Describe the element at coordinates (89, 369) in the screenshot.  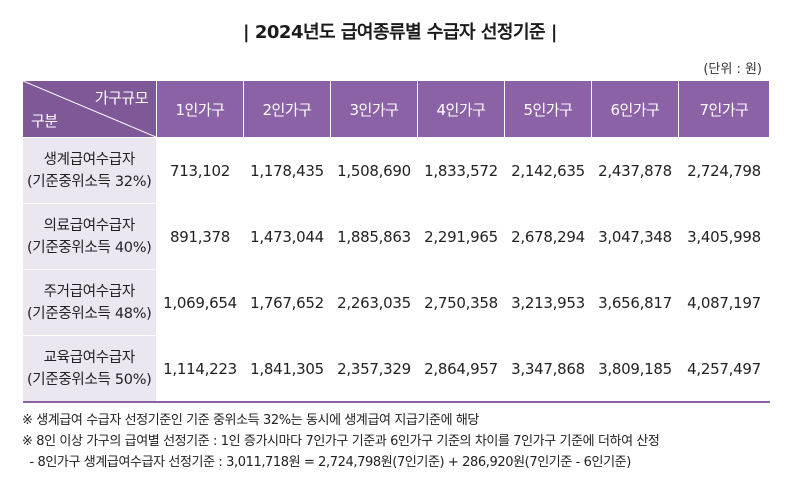
I see `row-header: 교육급여수급자 (기준중위소득 50%)` at that location.